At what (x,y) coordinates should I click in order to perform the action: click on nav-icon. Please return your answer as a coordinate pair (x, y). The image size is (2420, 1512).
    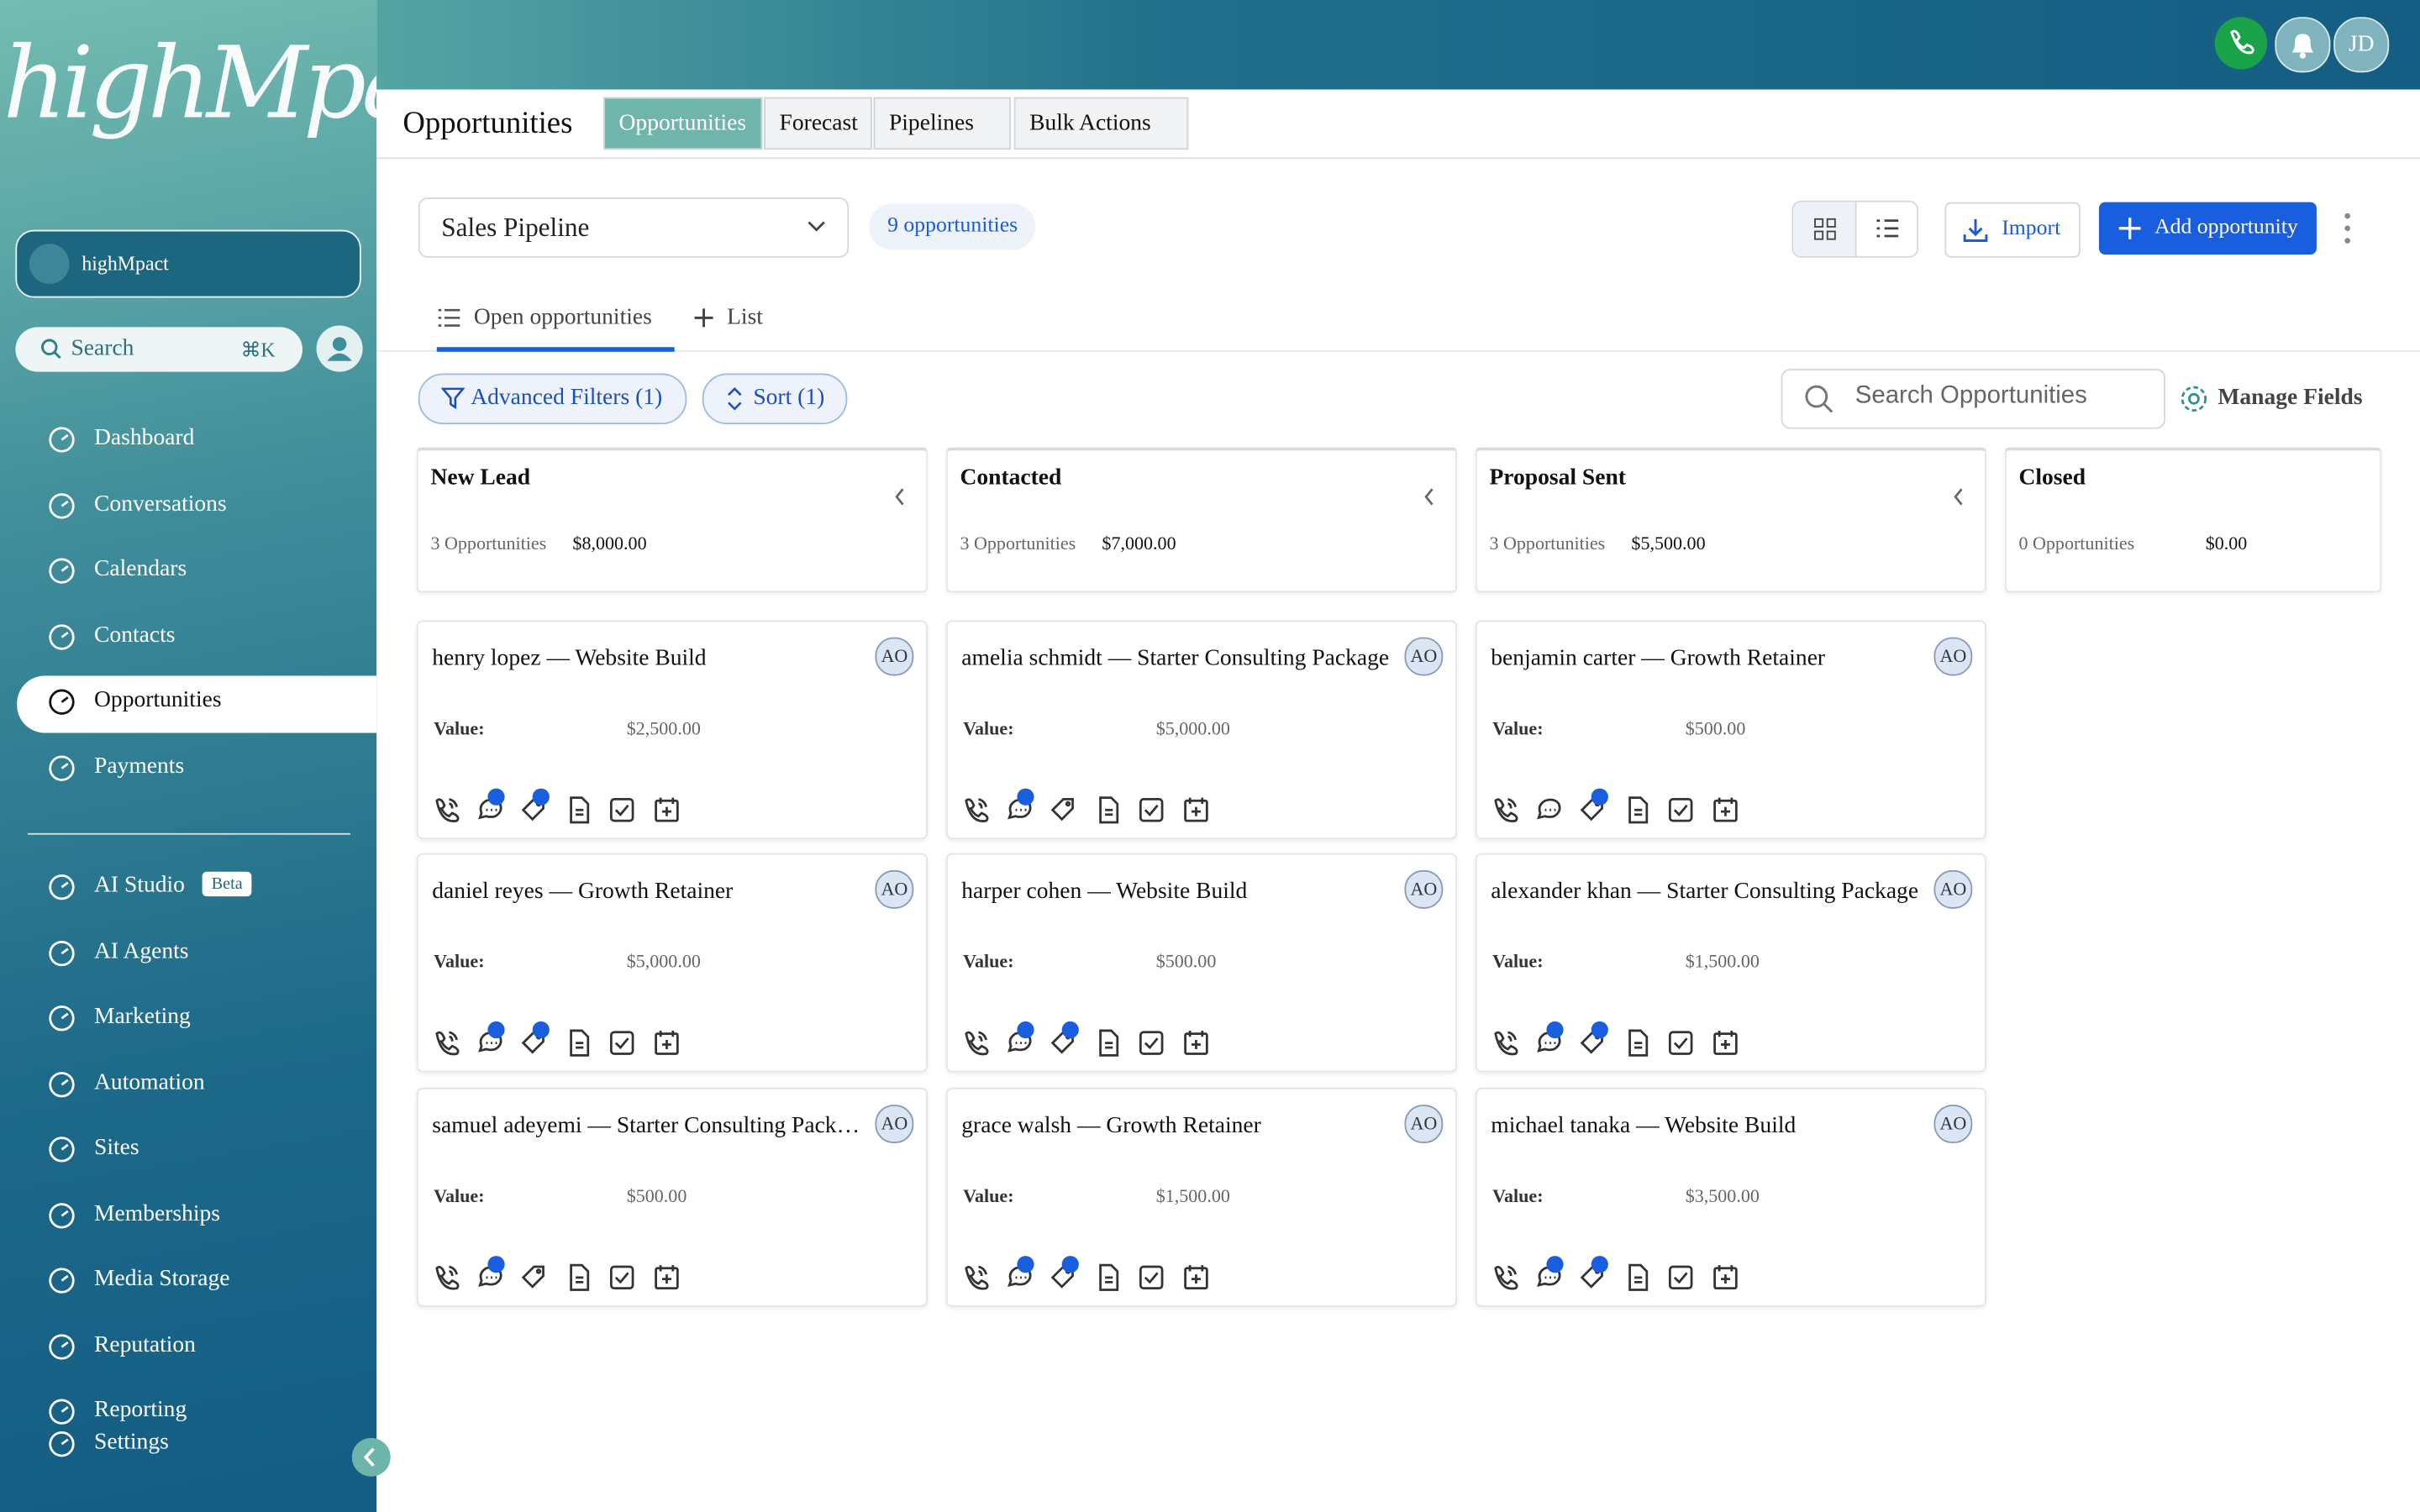
    Looking at the image, I should click on (63, 1216).